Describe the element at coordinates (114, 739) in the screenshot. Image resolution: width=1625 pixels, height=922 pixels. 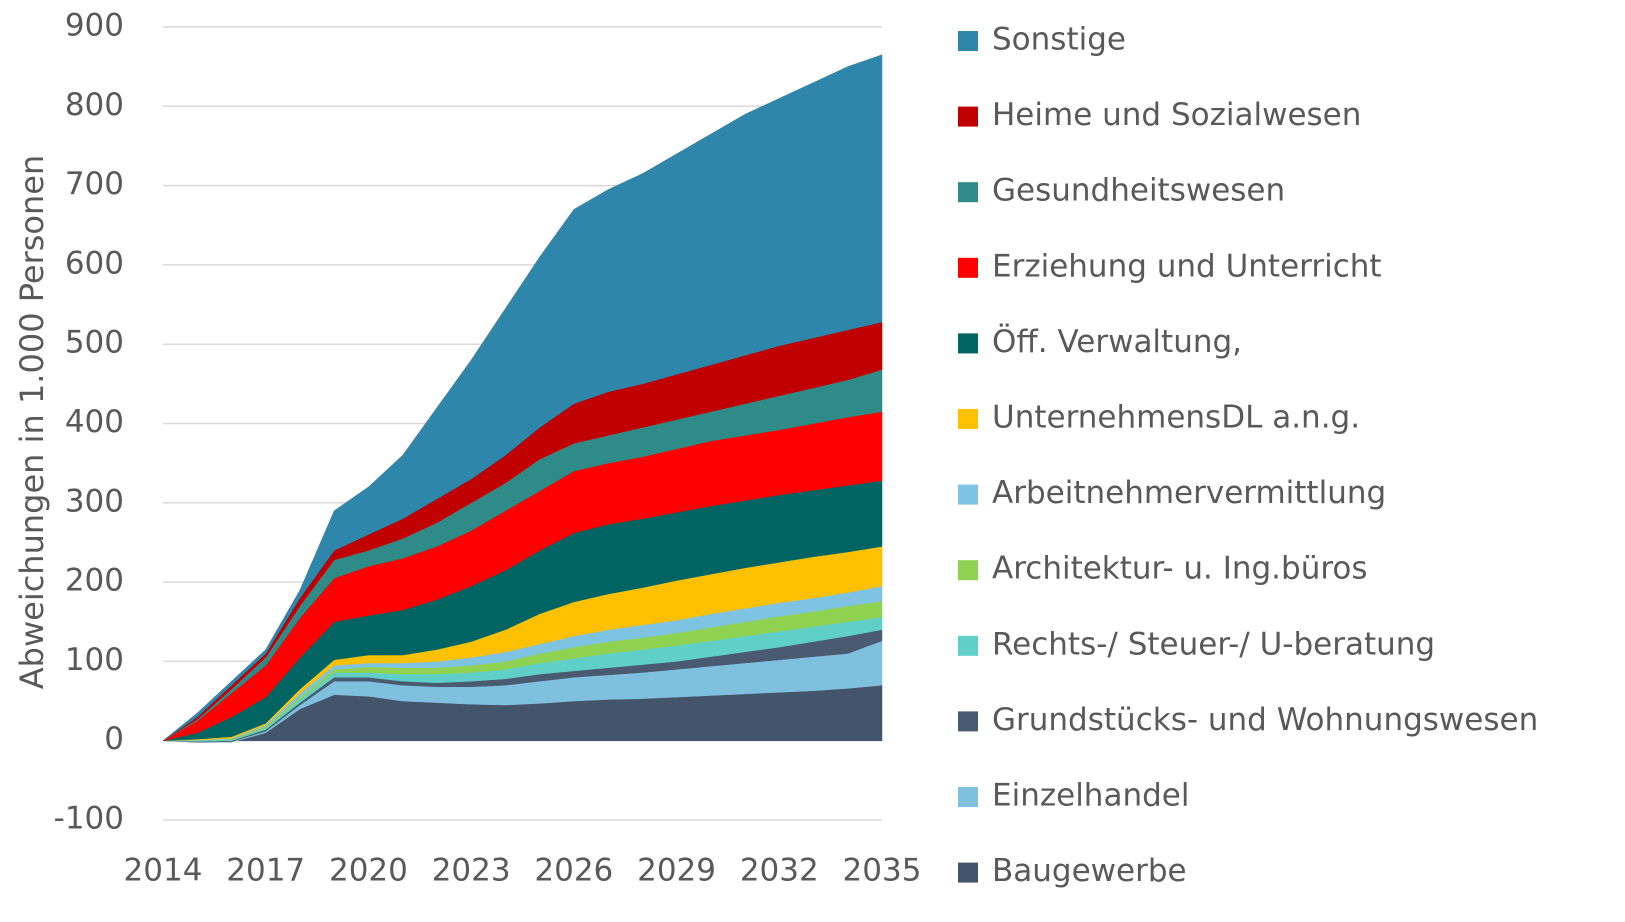
I see `y-tick-label: 0` at that location.